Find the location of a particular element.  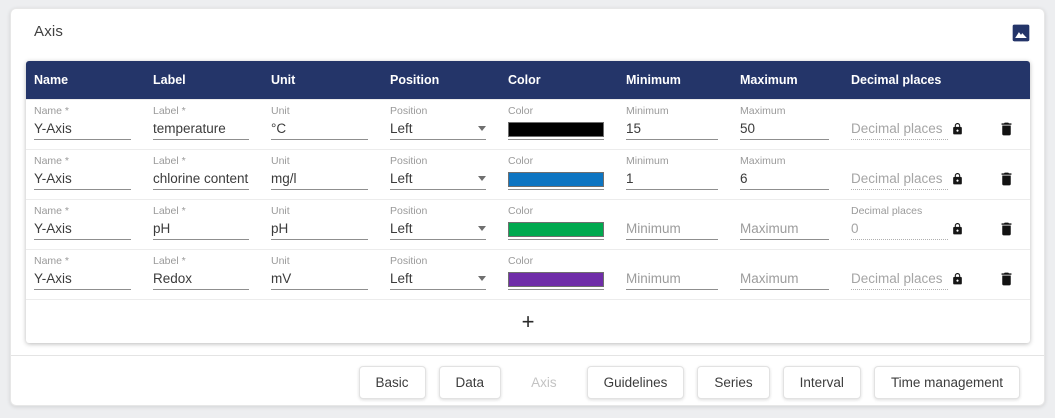

unit-input: °C is located at coordinates (319, 129).